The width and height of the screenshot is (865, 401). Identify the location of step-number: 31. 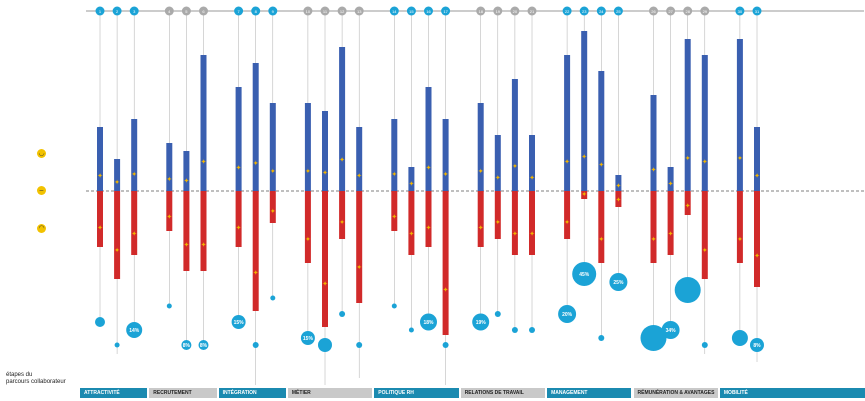
(757, 11).